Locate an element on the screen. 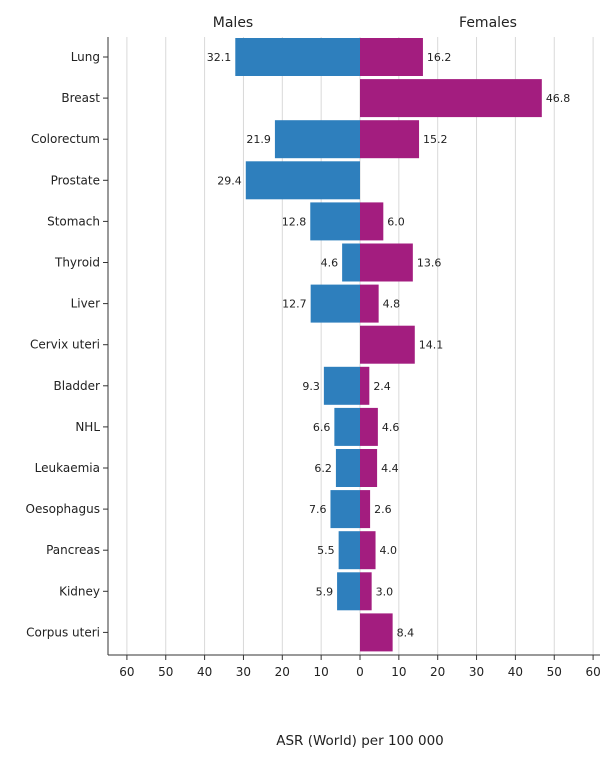 This screenshot has height=760, width=605. female-value-label: 4.6 is located at coordinates (391, 427).